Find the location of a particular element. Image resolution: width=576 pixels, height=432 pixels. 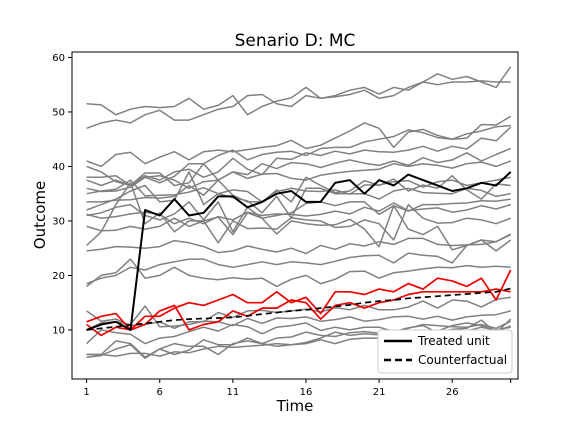

y-tick-label: 60 is located at coordinates (58, 58).